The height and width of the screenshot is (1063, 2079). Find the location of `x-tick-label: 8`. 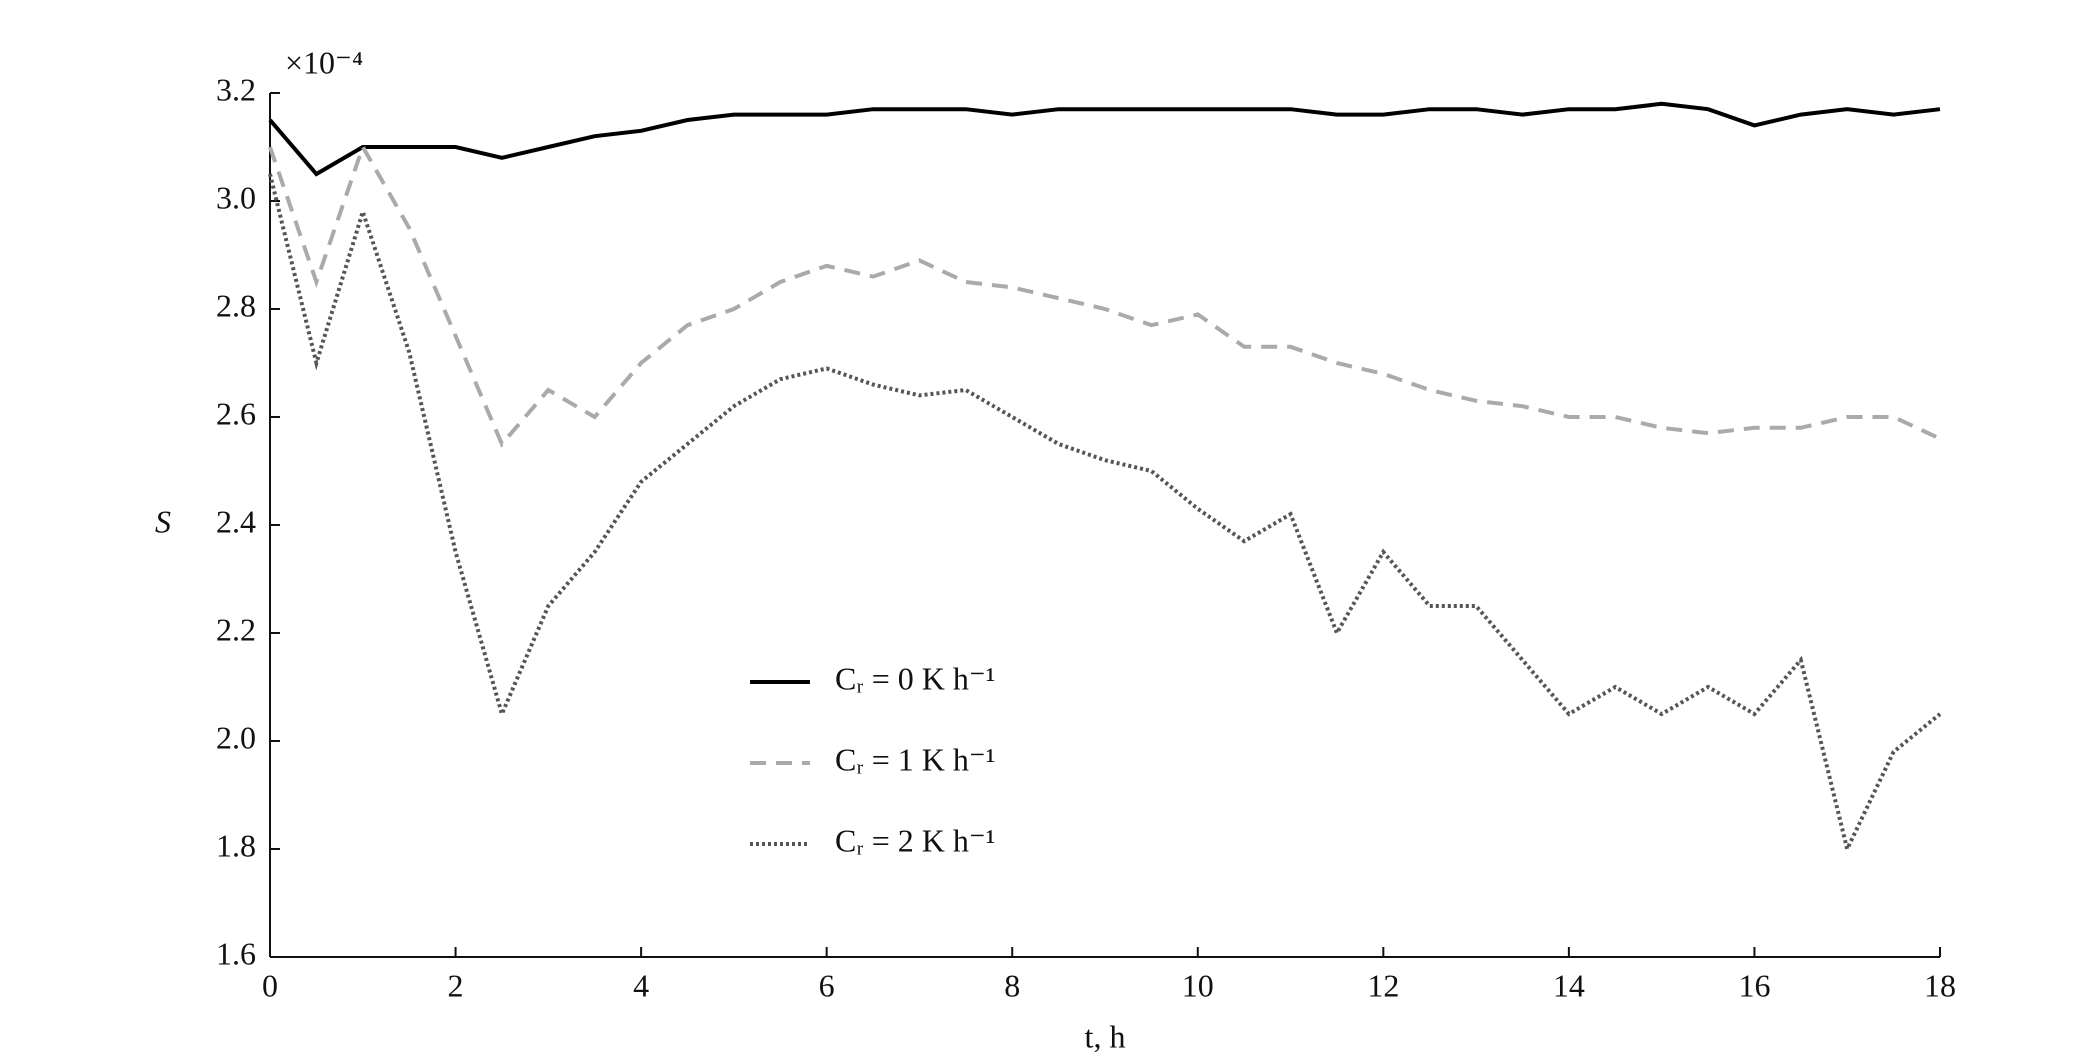

x-tick-label: 8 is located at coordinates (1012, 985).